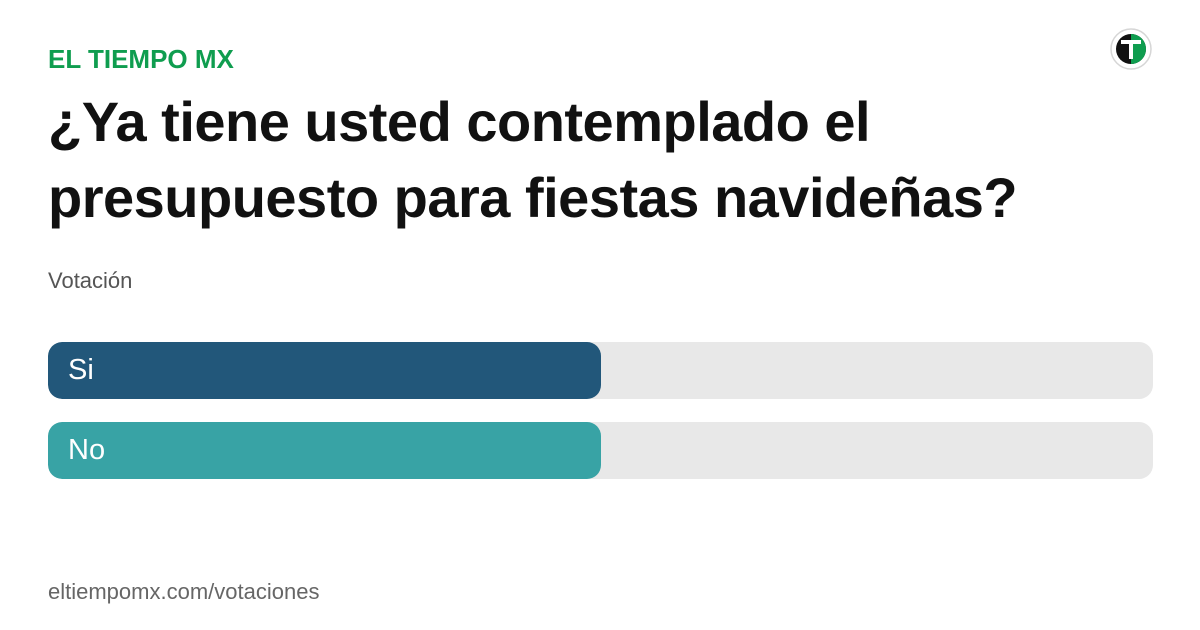  What do you see at coordinates (184, 591) in the screenshot?
I see `footer-url: eltiempomx.com/votaciones` at bounding box center [184, 591].